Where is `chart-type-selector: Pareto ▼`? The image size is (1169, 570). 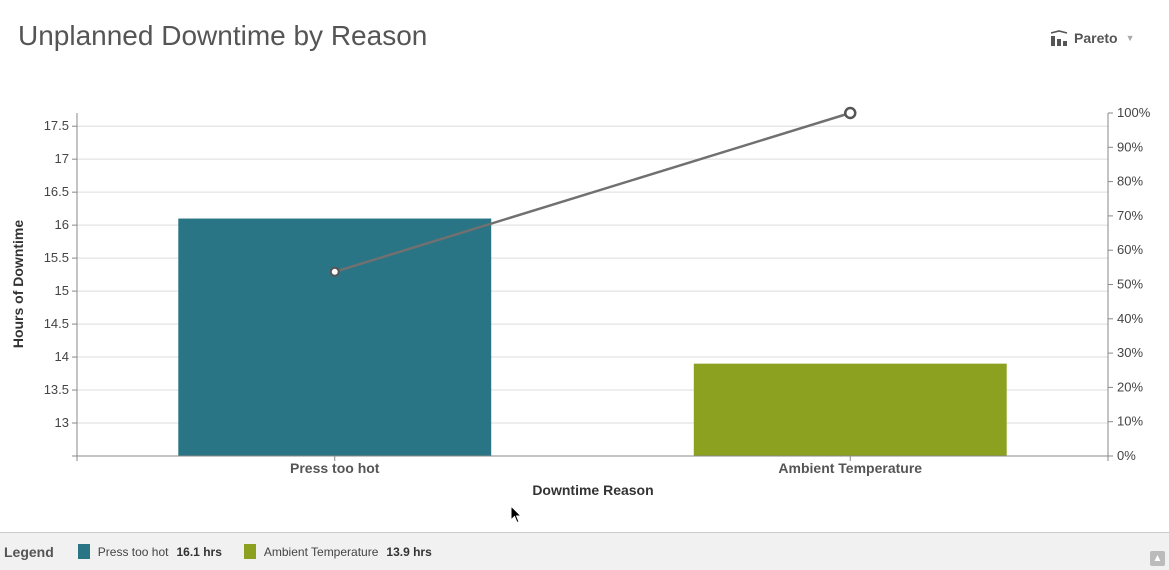 chart-type-selector: Pareto ▼ is located at coordinates (1092, 38).